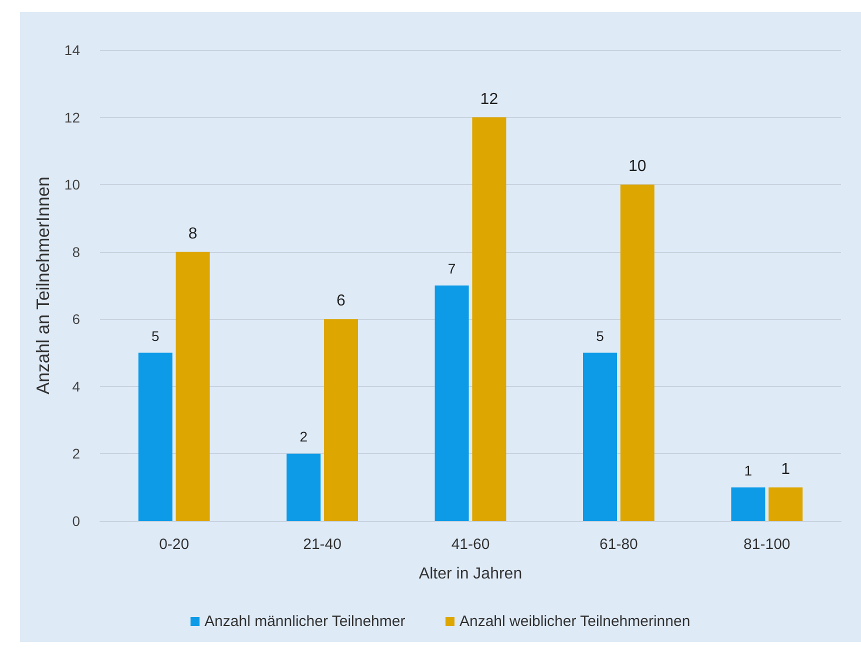 This screenshot has height=654, width=861. Describe the element at coordinates (76, 386) in the screenshot. I see `y-tick-label: 4` at that location.